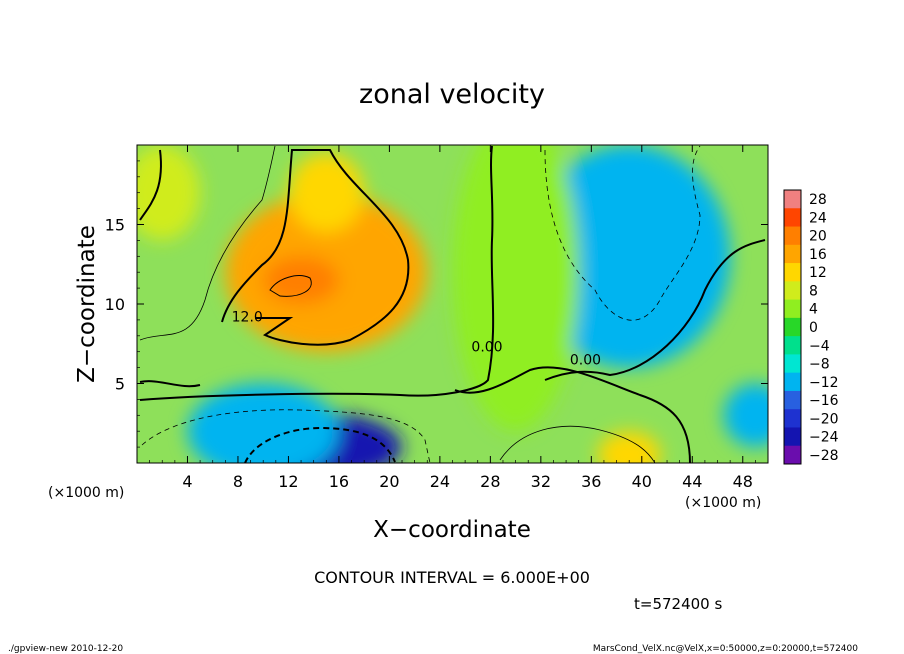 The width and height of the screenshot is (904, 654). I want to click on contour-label-2: 0.00, so click(585, 360).